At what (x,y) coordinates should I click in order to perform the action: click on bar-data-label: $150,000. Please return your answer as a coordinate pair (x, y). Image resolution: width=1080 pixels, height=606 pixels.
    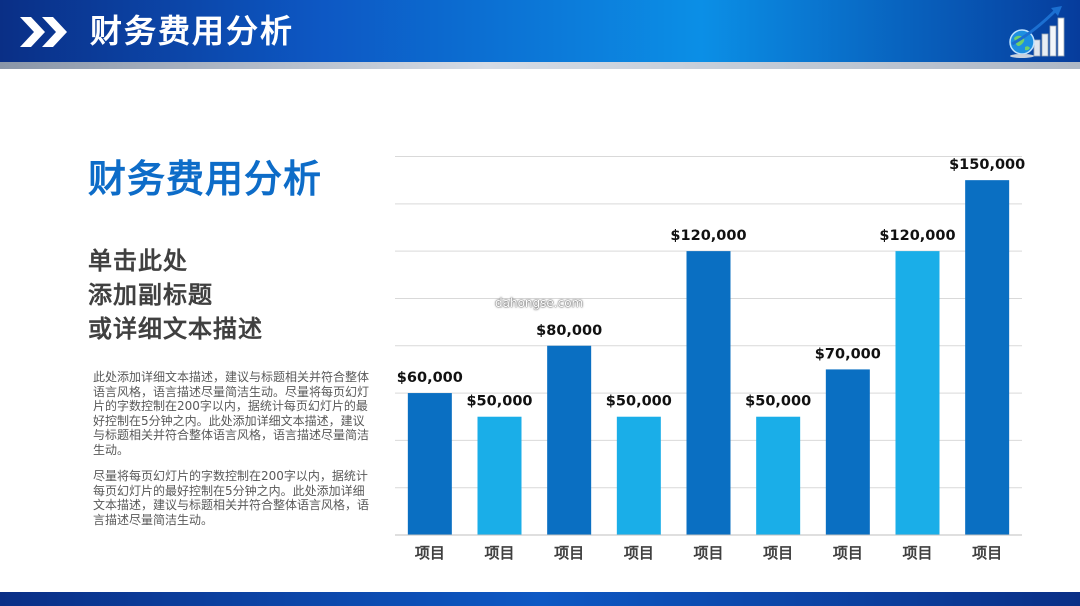
    Looking at the image, I should click on (987, 165).